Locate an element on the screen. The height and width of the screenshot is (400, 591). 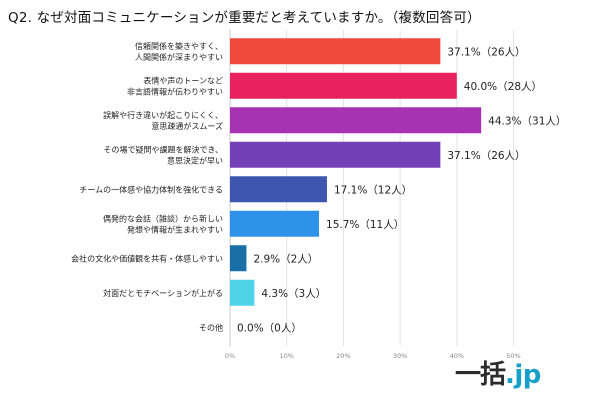
category-label: その他 is located at coordinates (211, 327).